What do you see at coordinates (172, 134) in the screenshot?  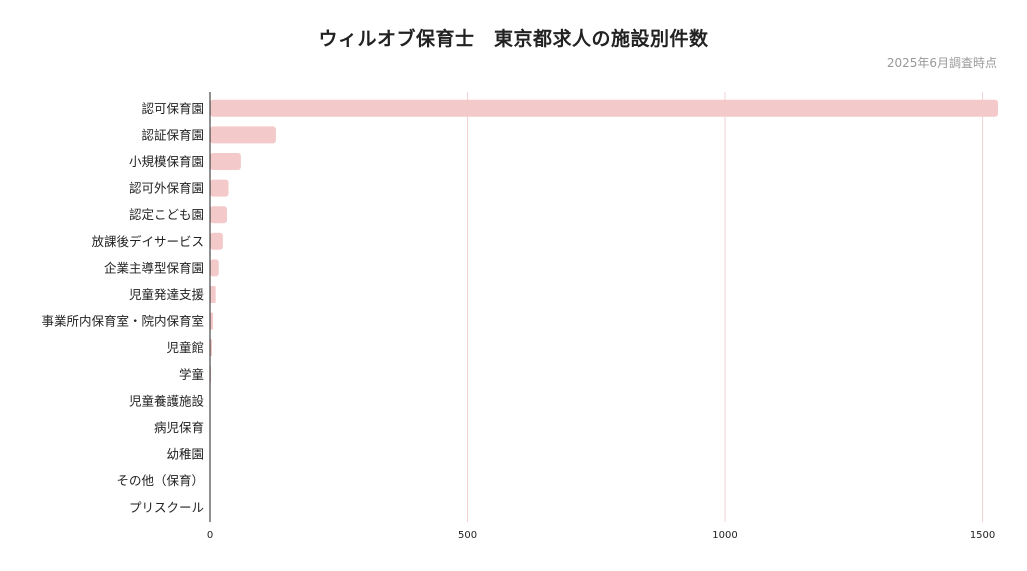 I see `category-label: 認証保育園` at bounding box center [172, 134].